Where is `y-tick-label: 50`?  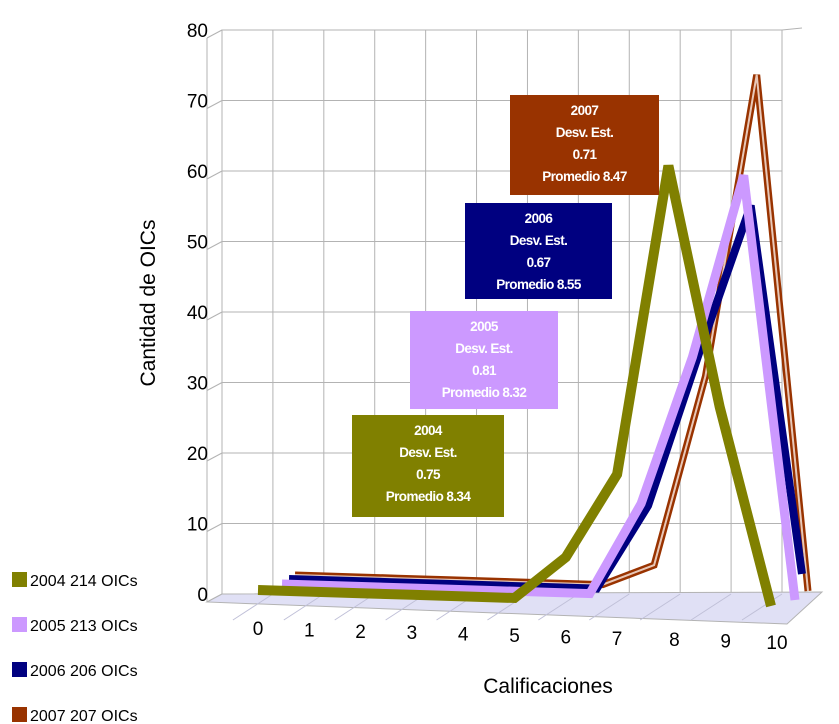
y-tick-label: 50 is located at coordinates (197, 243).